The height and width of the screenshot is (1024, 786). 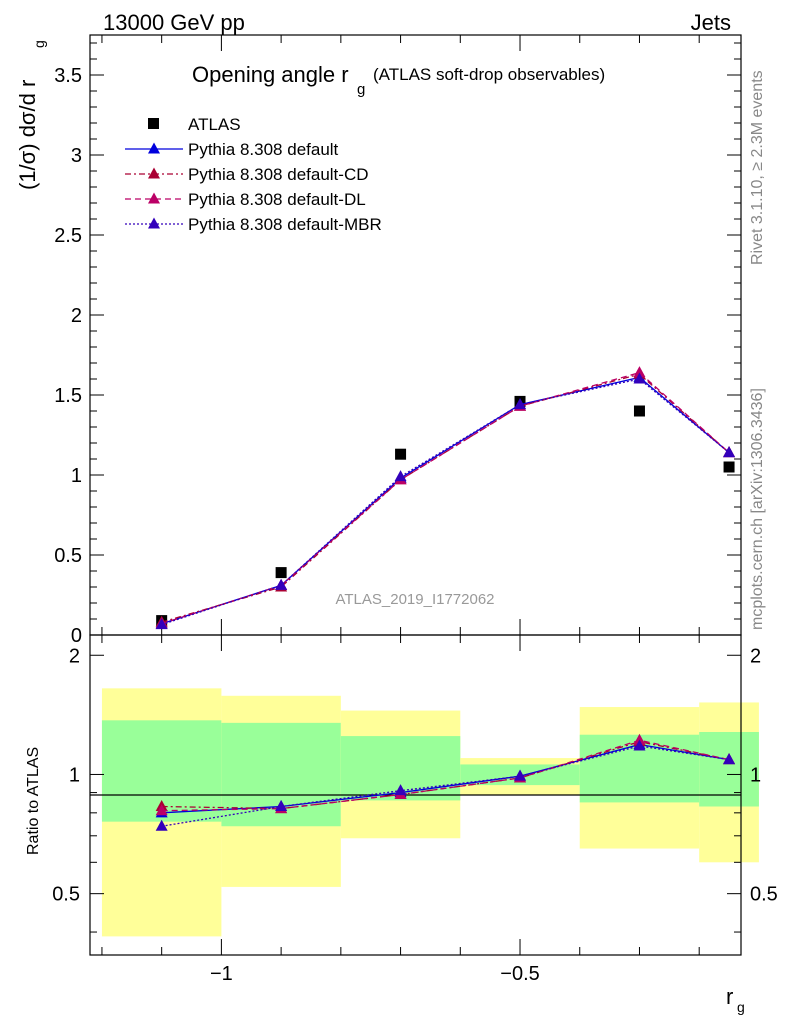 I want to click on rivet-label: Rivet 3.1.10, ≥ 2.3M events, so click(x=757, y=167).